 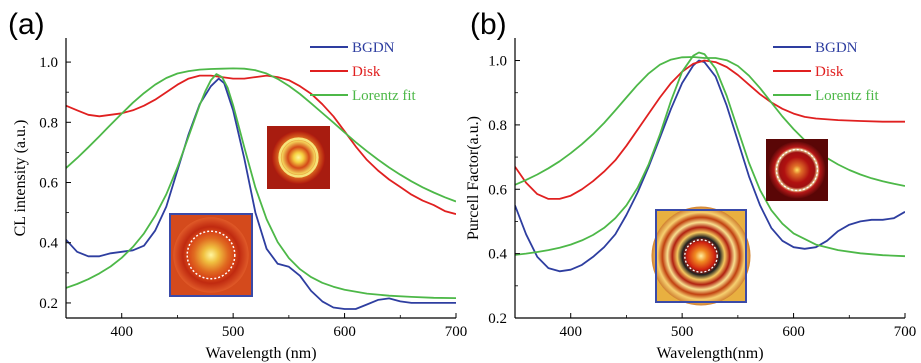 What do you see at coordinates (473, 178) in the screenshot?
I see `y-axis-title: Purcell Factor(a.u.)` at bounding box center [473, 178].